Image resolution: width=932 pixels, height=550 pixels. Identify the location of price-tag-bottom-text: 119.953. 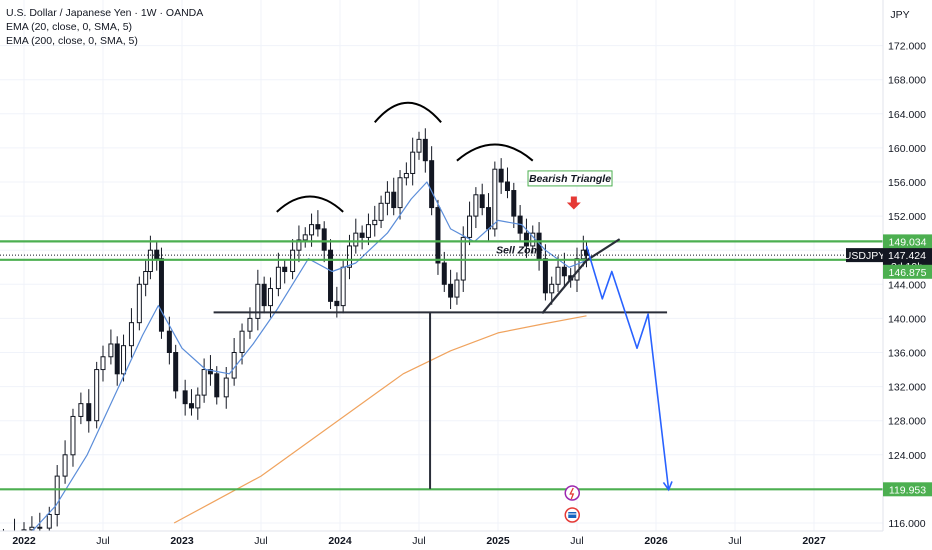
(907, 490).